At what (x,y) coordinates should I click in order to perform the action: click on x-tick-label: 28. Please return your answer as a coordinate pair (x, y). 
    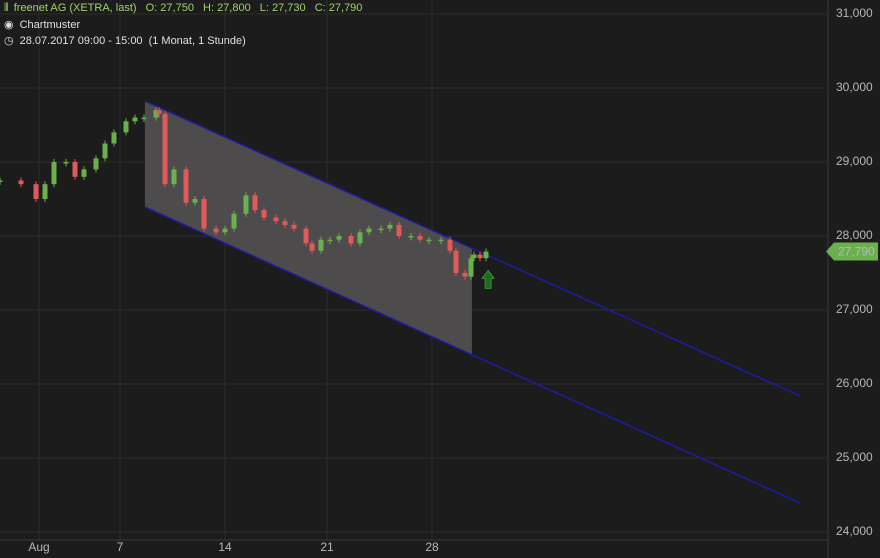
    Looking at the image, I should click on (432, 547).